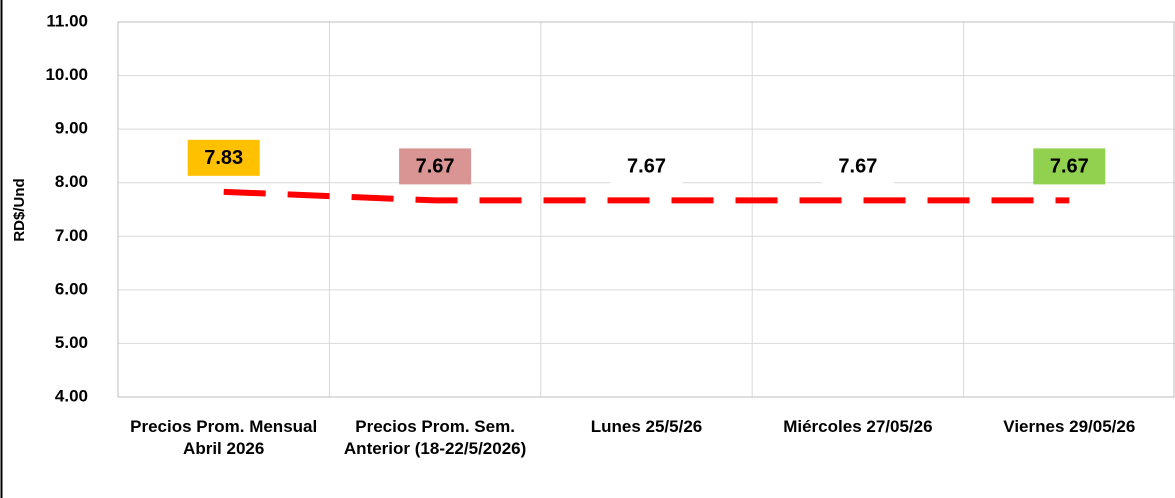 Image resolution: width=1175 pixels, height=498 pixels. I want to click on y-tick-label: 11.00, so click(67, 20).